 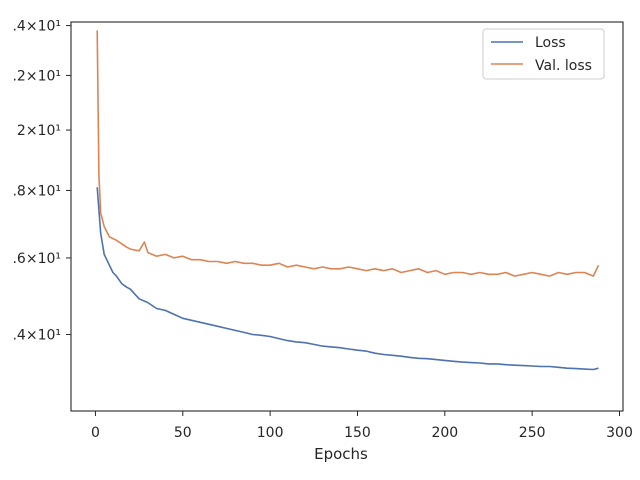 What do you see at coordinates (183, 433) in the screenshot?
I see `x-tick-label: 50` at bounding box center [183, 433].